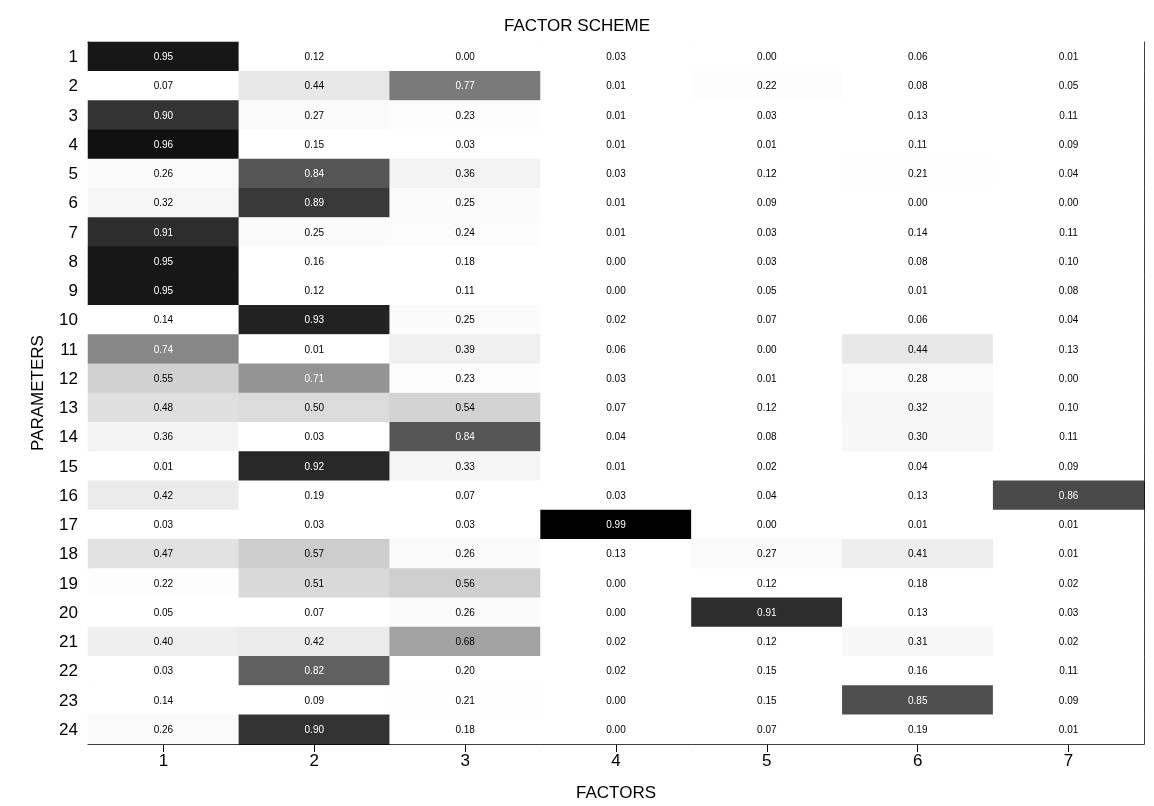 This screenshot has width=1154, height=806. I want to click on x-tick-label: 4, so click(616, 760).